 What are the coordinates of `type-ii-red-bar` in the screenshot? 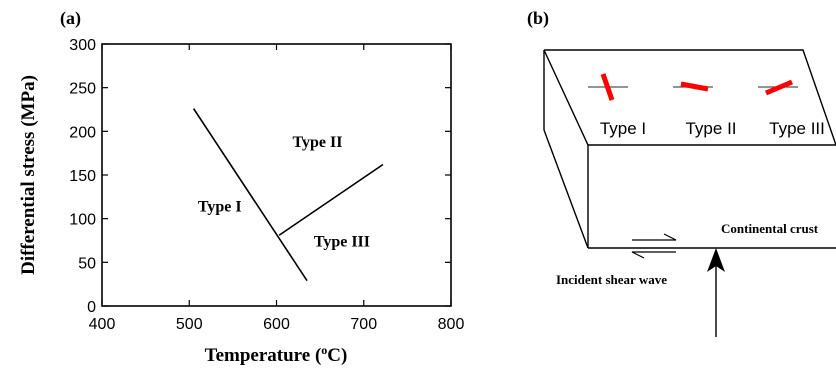 It's located at (694, 86).